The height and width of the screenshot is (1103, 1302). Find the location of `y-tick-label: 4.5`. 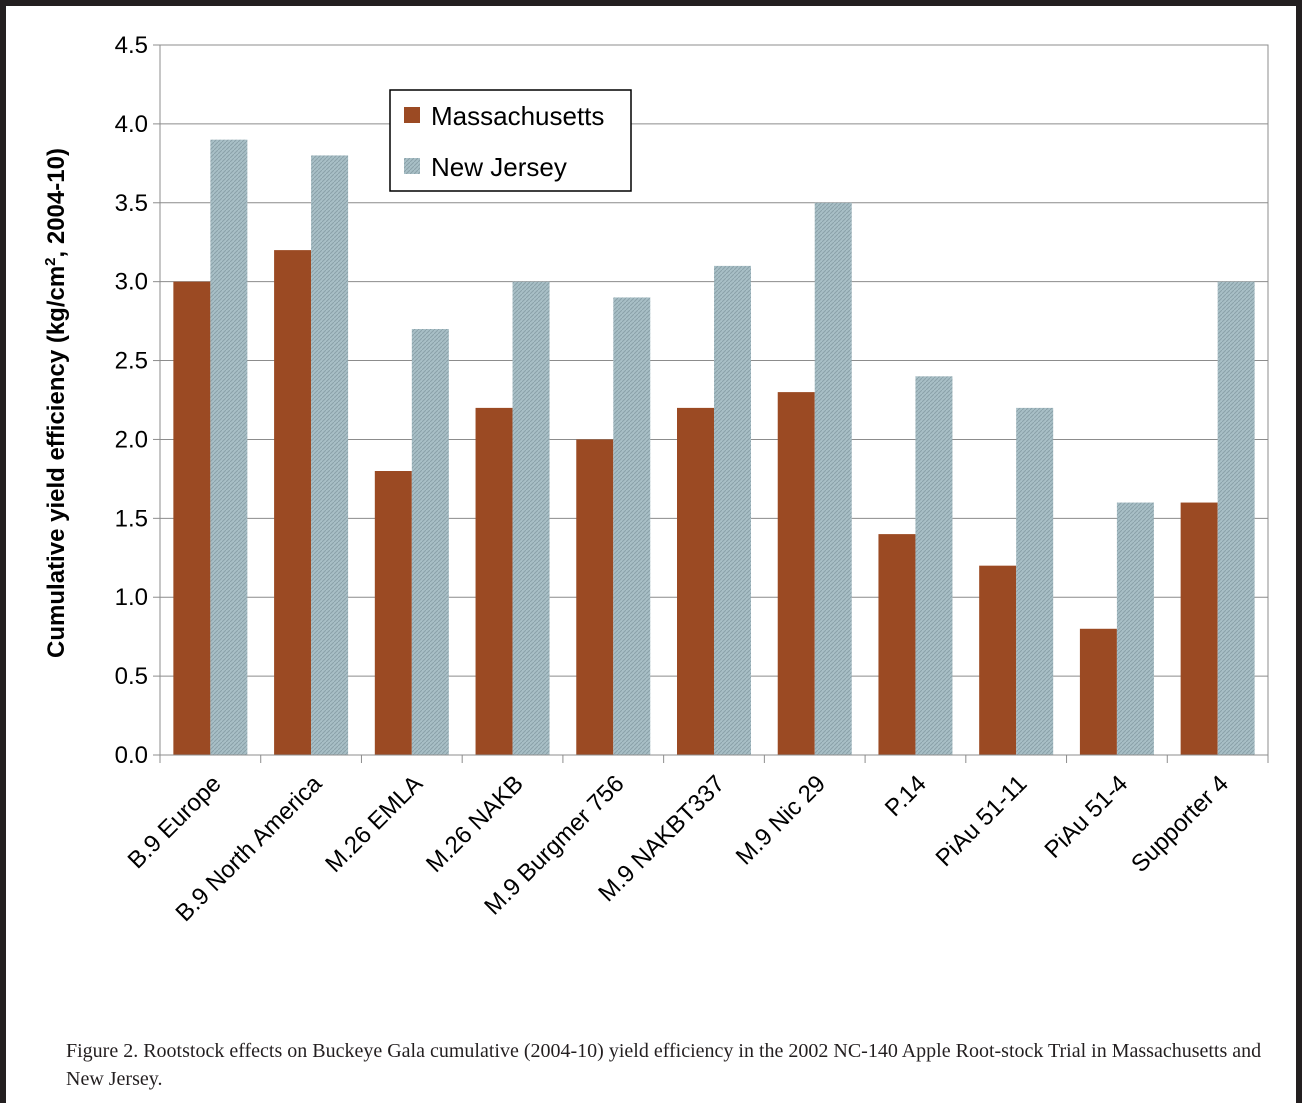

y-tick-label: 4.5 is located at coordinates (131, 45).